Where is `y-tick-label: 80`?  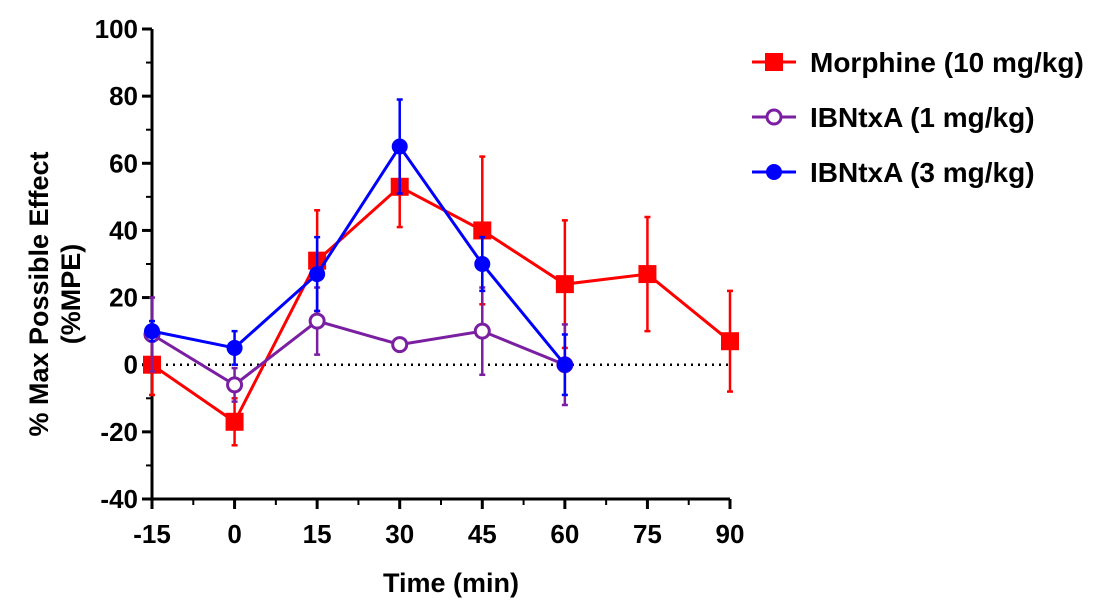 y-tick-label: 80 is located at coordinates (123, 96).